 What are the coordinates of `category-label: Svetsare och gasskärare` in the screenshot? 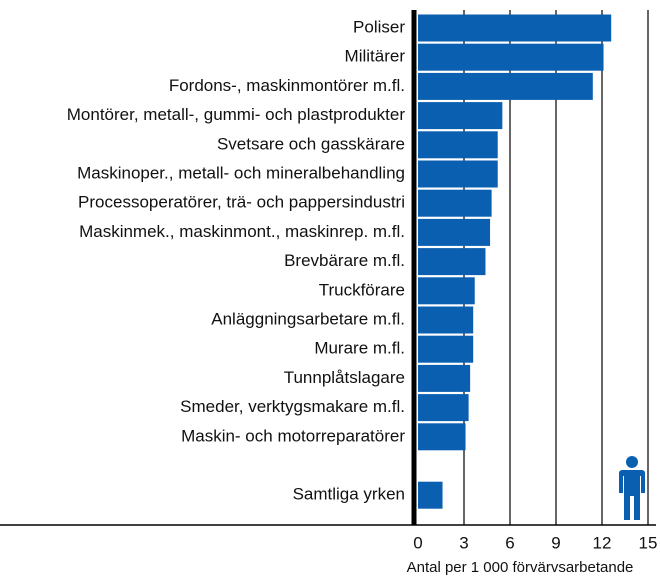 It's located at (311, 143).